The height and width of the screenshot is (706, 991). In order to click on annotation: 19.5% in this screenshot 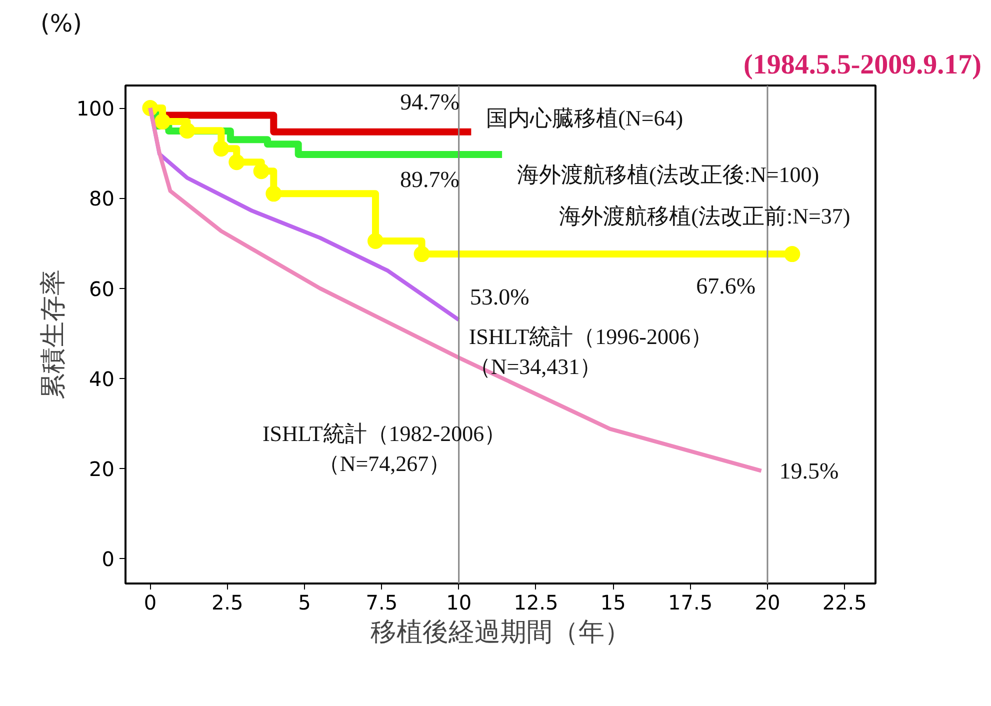, I will do `click(809, 471)`.